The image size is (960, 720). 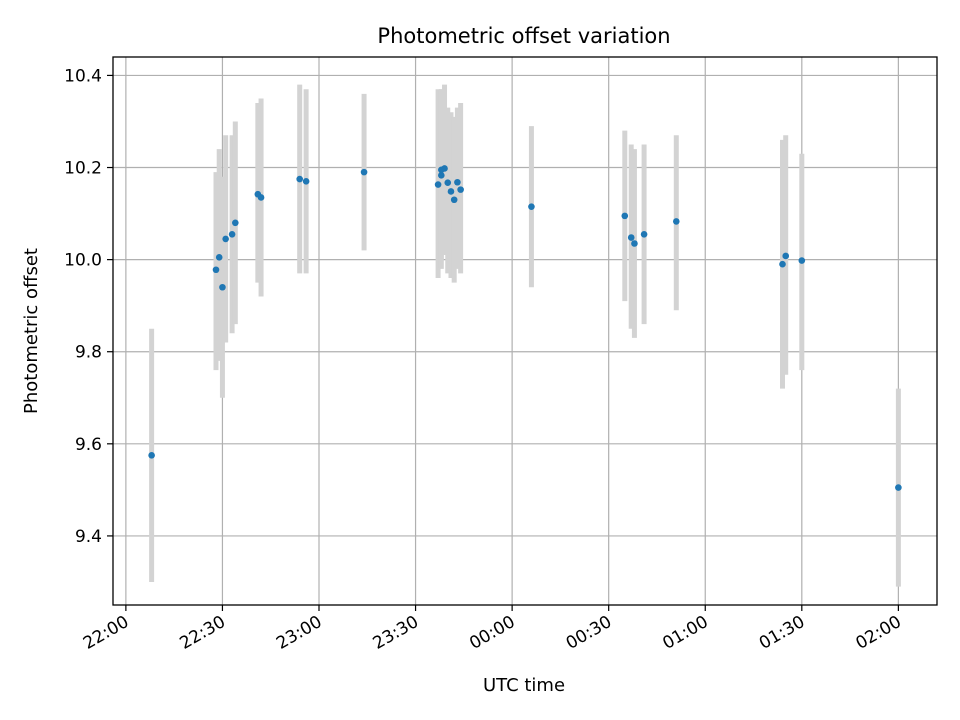 What do you see at coordinates (83, 261) in the screenshot?
I see `y-tick-label: 10.0` at bounding box center [83, 261].